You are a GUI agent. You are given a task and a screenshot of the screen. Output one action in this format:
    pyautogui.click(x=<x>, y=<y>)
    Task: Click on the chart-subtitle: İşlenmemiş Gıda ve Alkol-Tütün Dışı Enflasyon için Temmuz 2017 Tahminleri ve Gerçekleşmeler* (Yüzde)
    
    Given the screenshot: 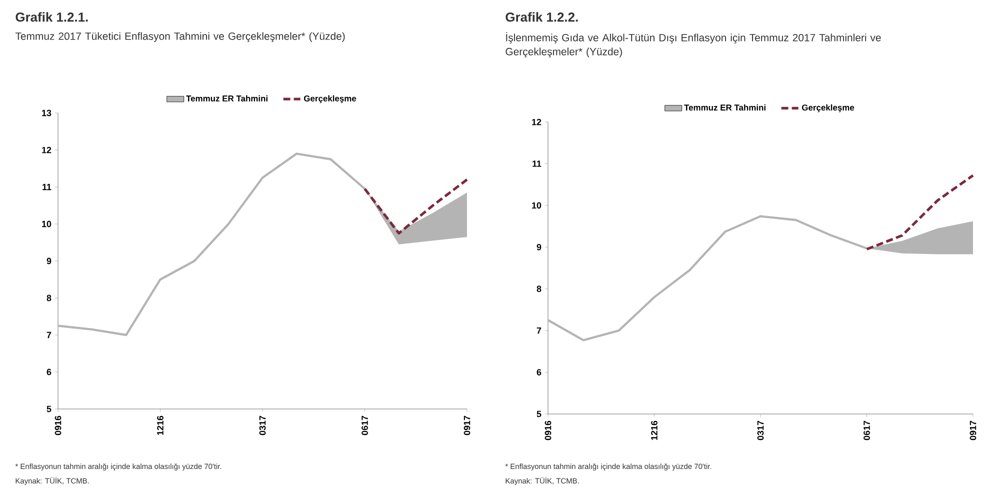 What is the action you would take?
    pyautogui.click(x=693, y=45)
    